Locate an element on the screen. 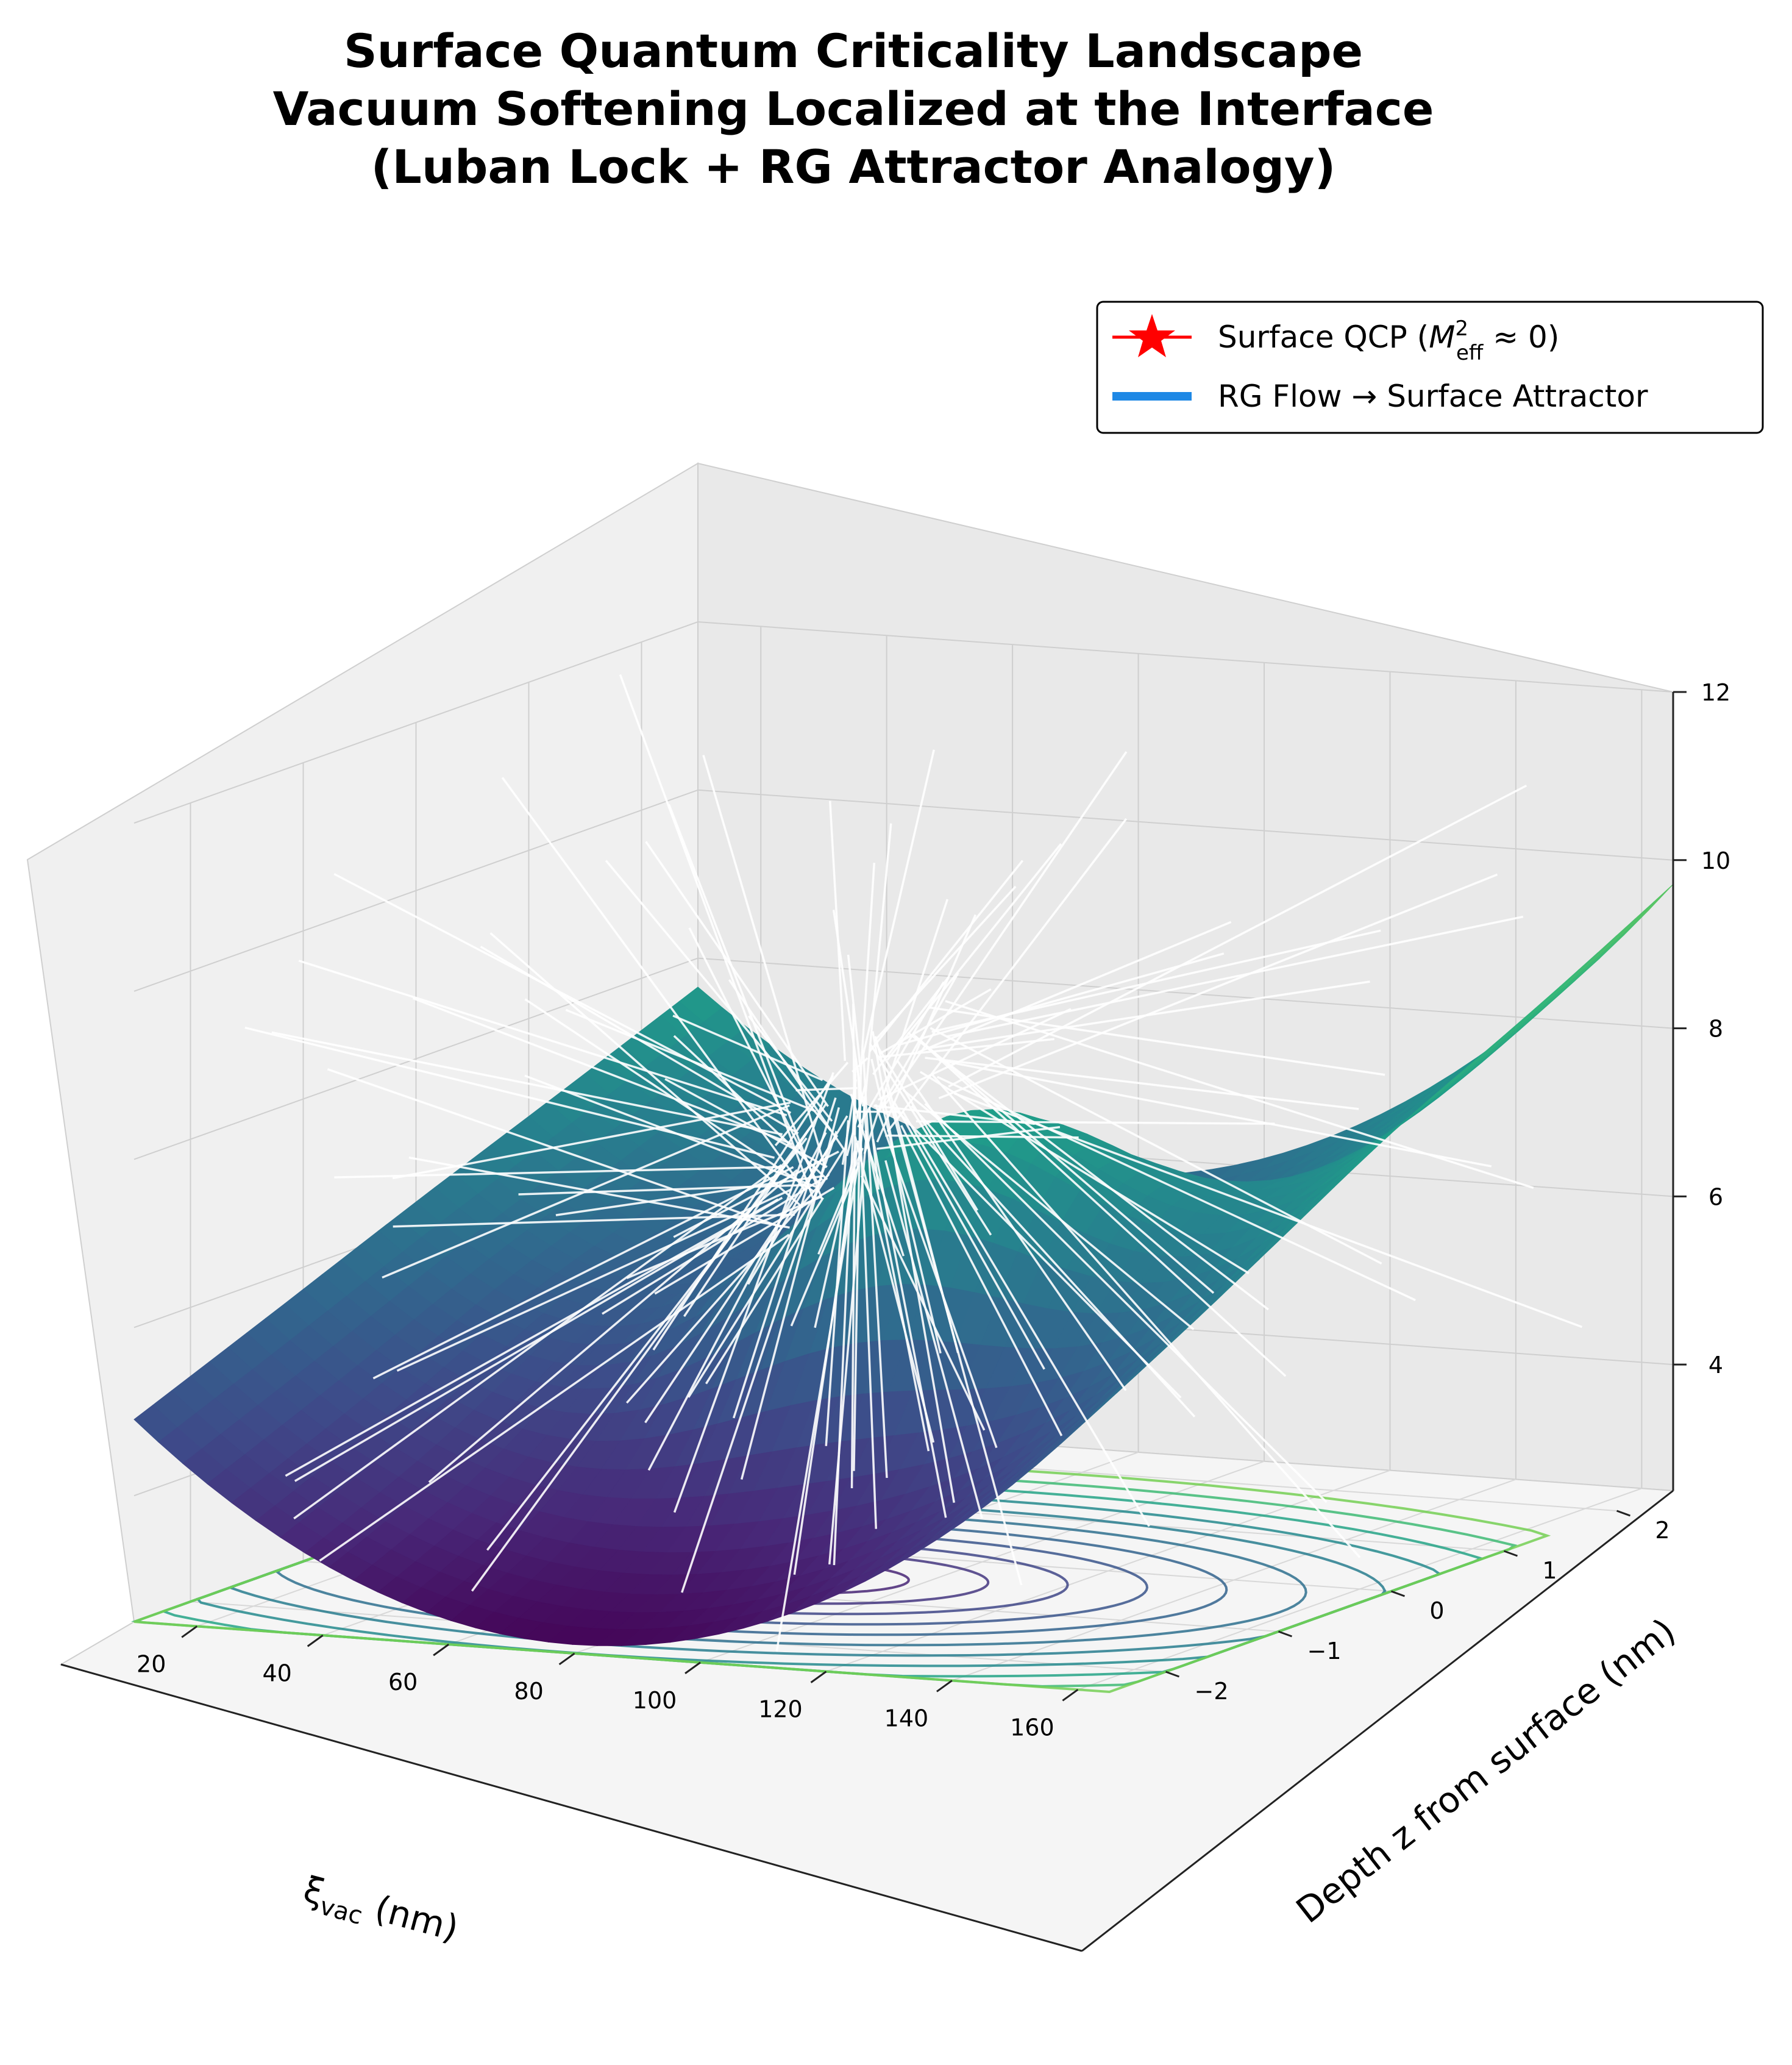  x-axis-label: ξvac (nm) is located at coordinates (380, 1911).